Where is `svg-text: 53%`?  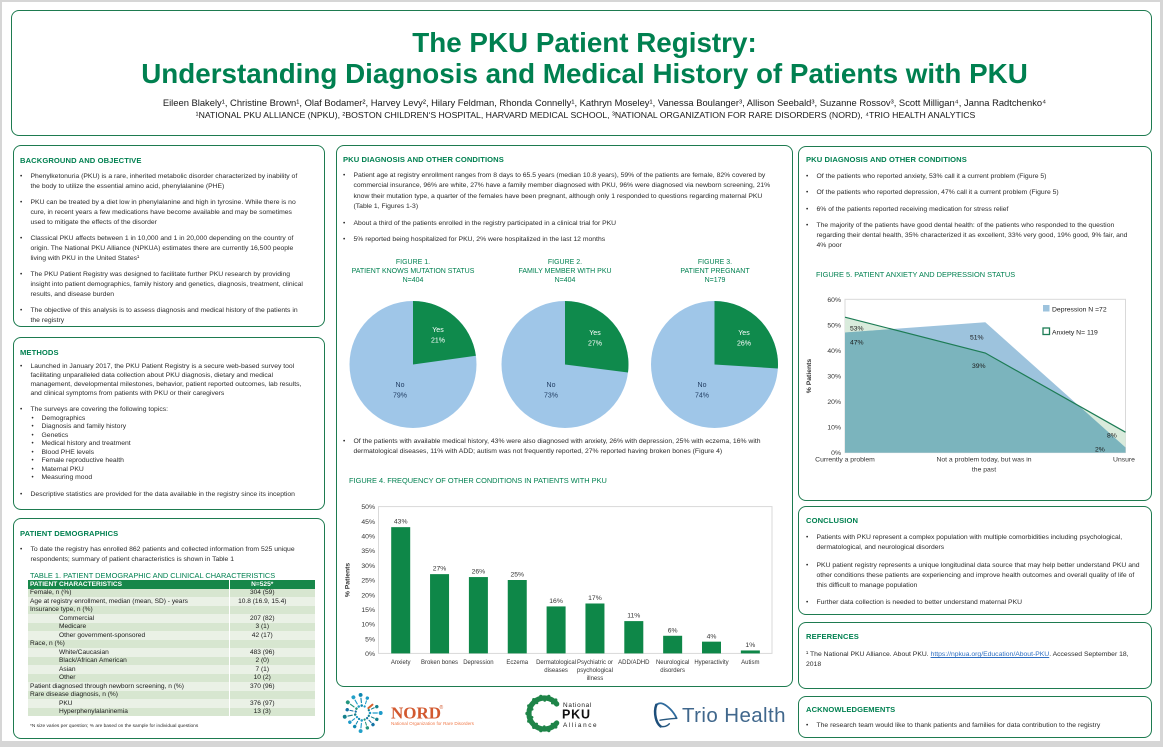 svg-text: 53% is located at coordinates (857, 329).